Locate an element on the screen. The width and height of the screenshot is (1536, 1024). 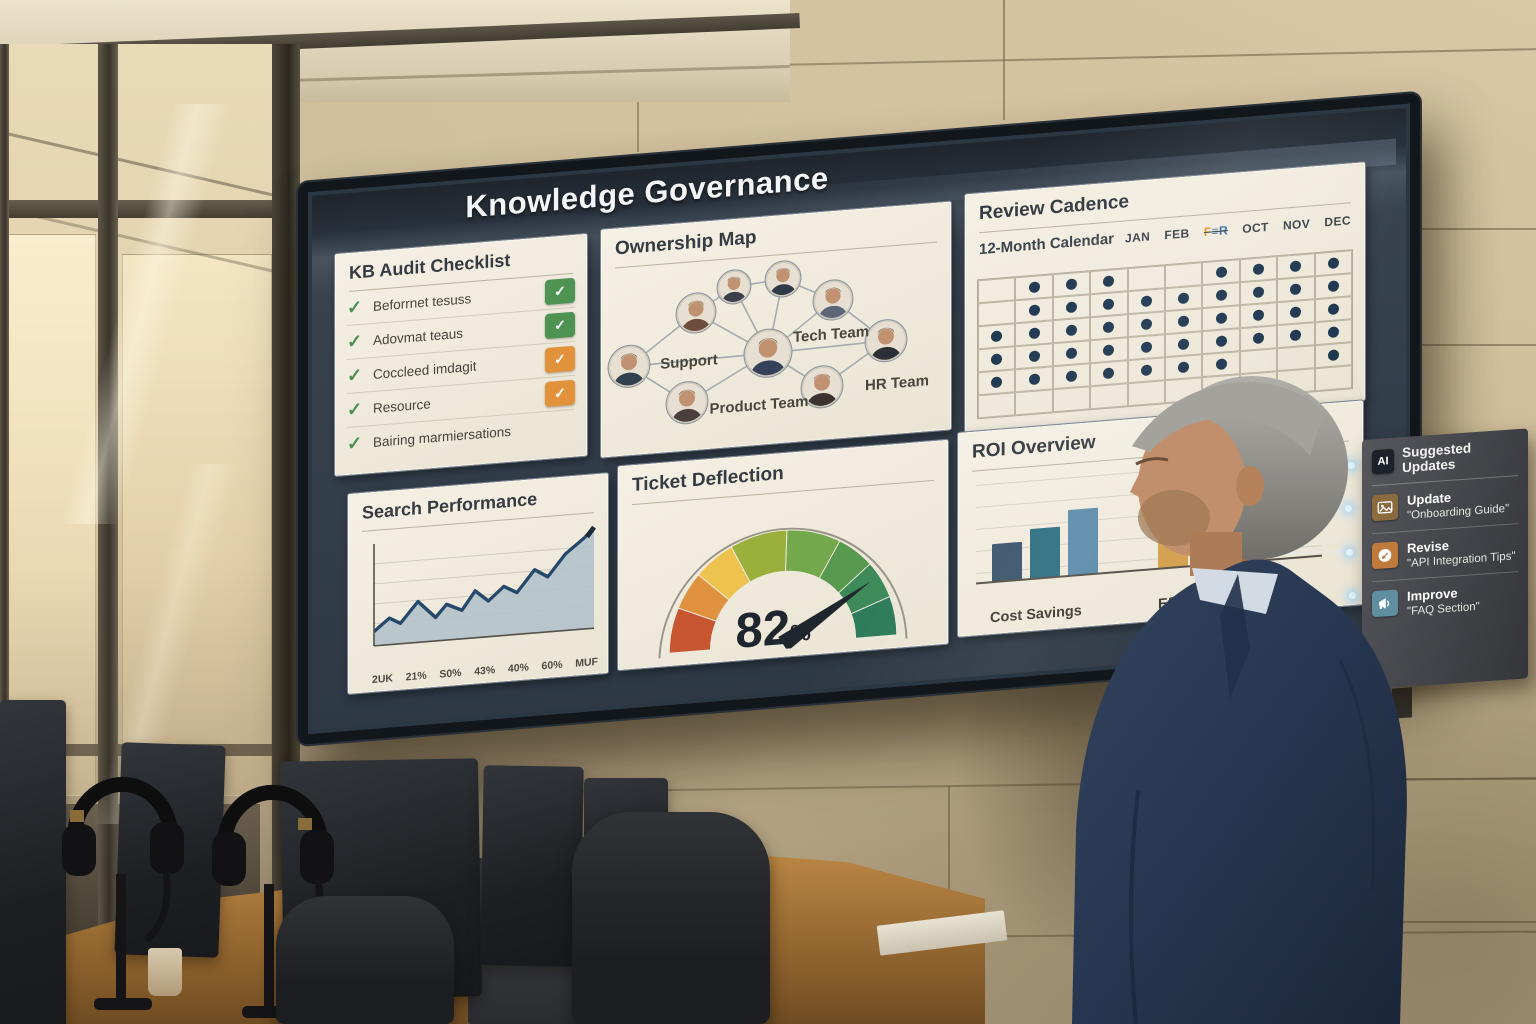
monitor is located at coordinates (532, 866).